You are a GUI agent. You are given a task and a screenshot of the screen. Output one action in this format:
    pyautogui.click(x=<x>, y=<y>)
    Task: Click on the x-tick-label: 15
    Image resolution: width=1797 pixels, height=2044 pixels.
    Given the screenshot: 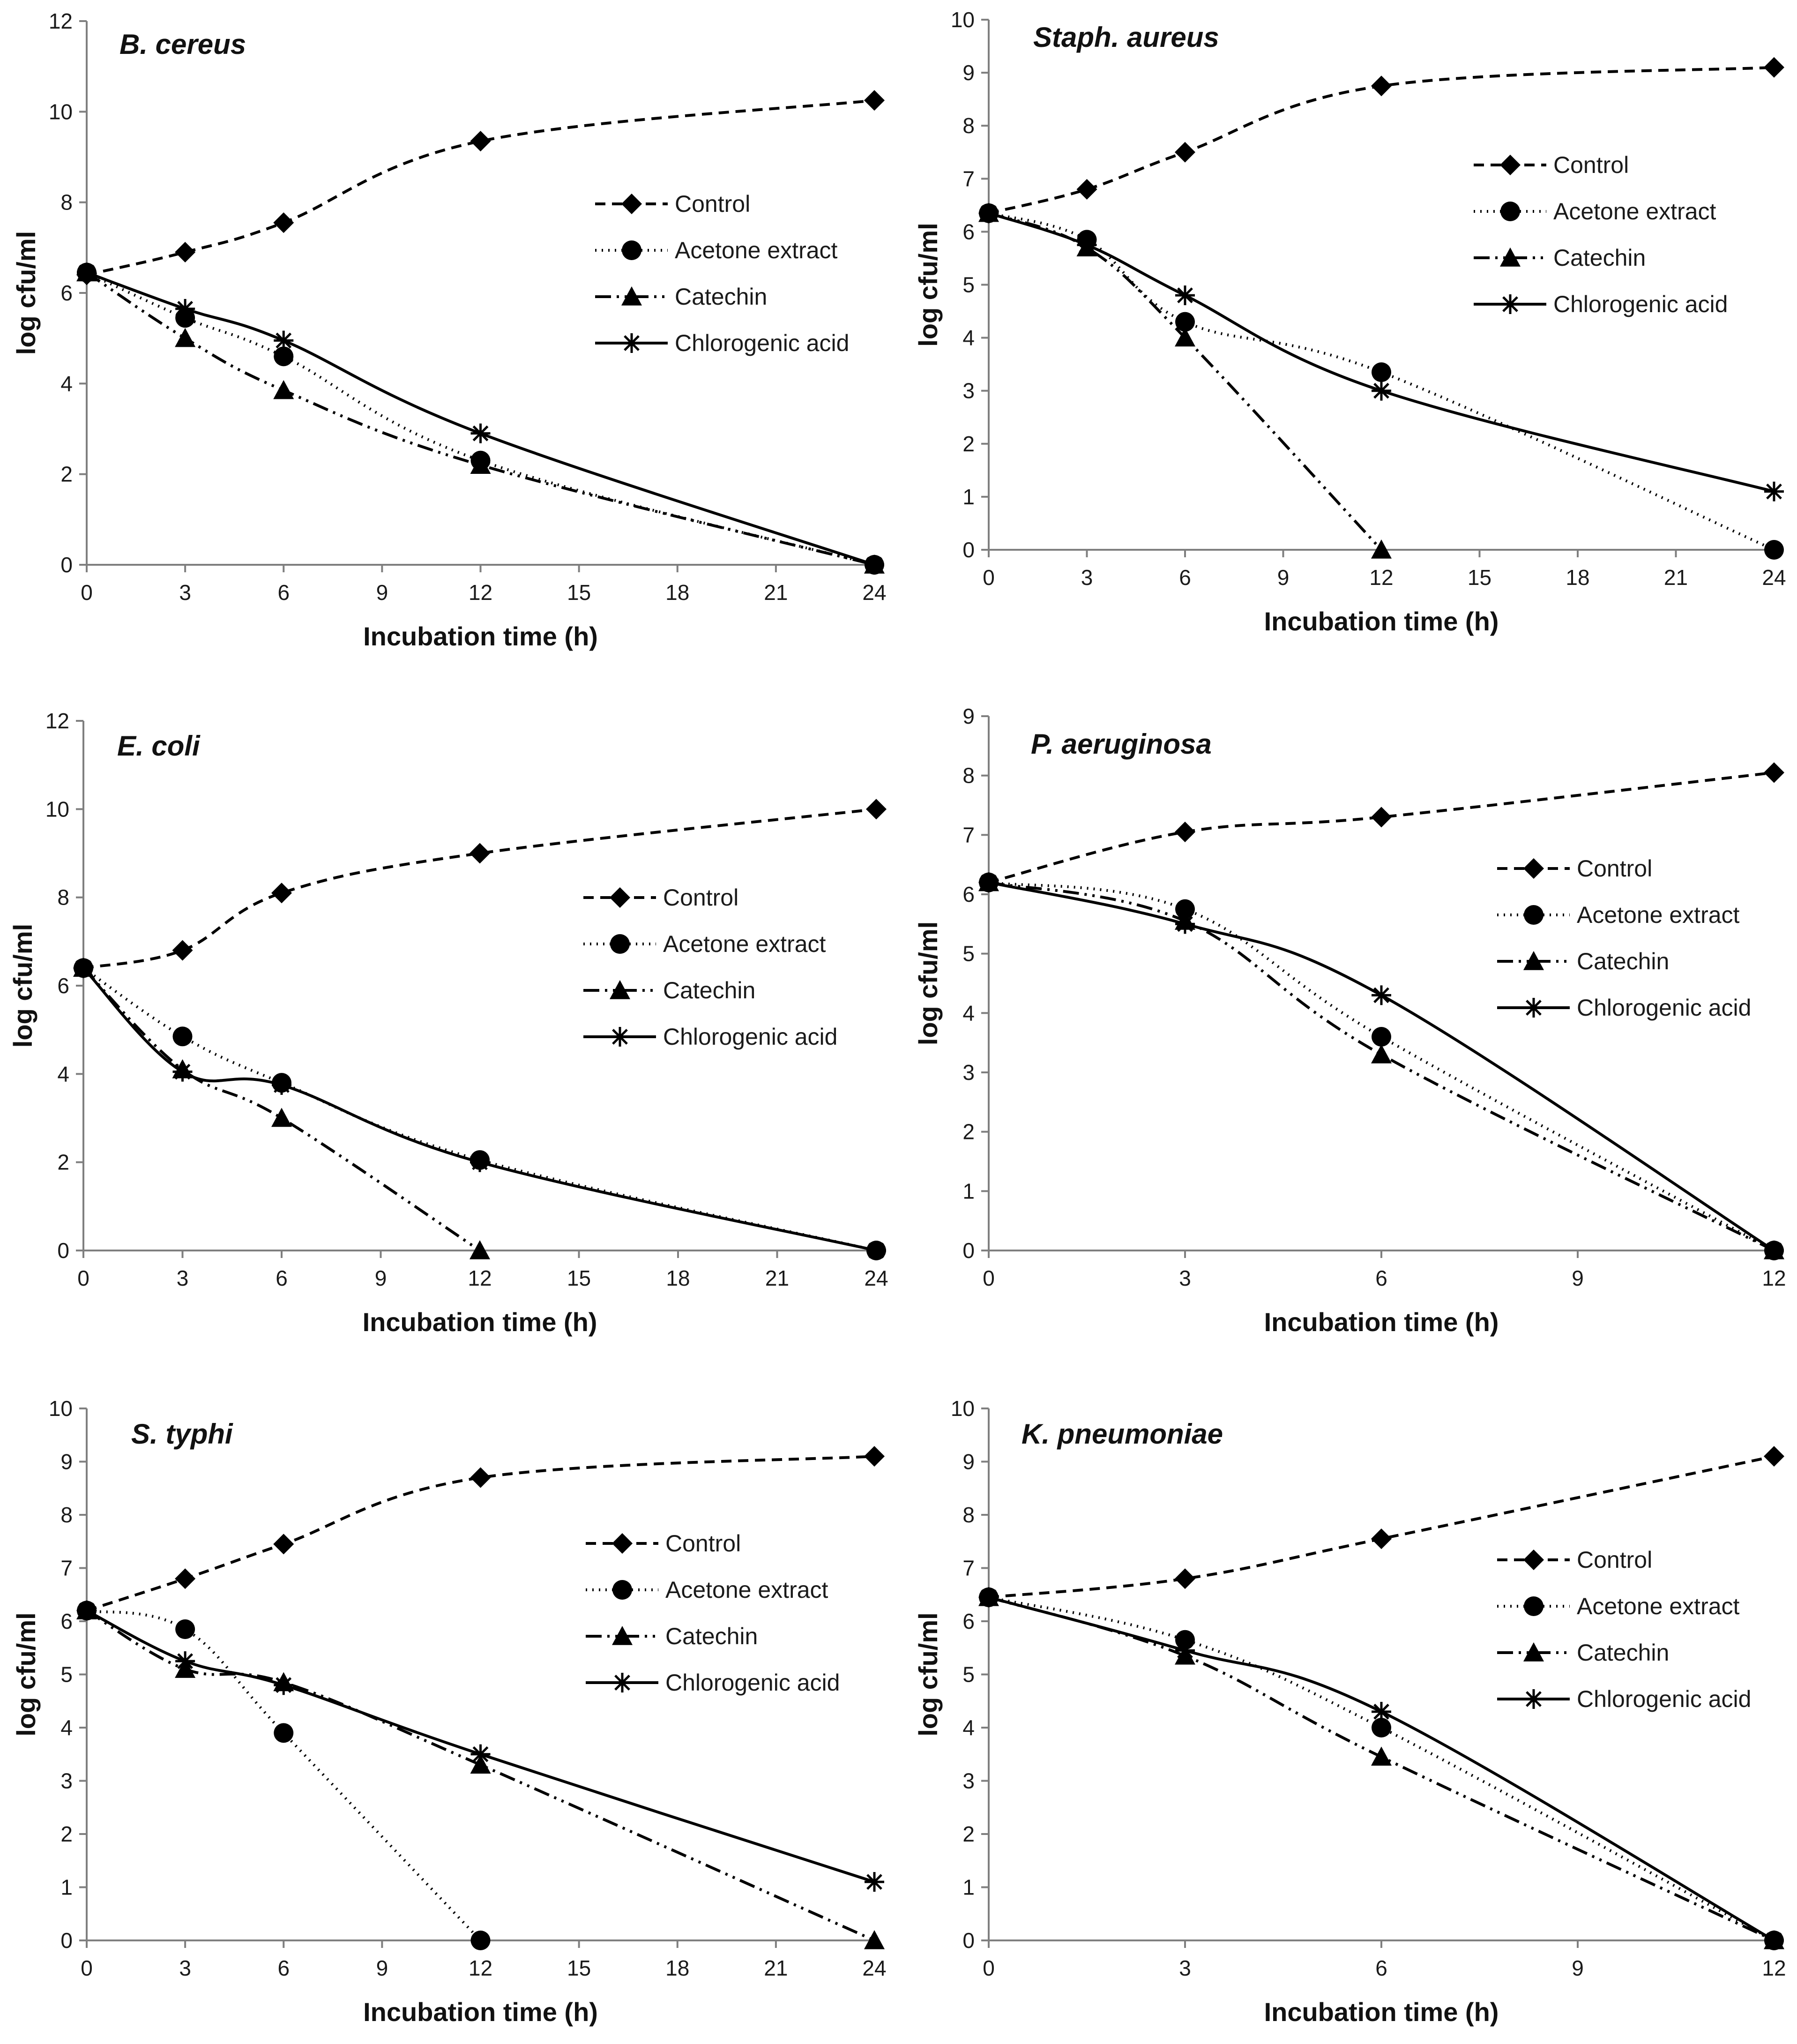 What is the action you would take?
    pyautogui.click(x=1480, y=578)
    